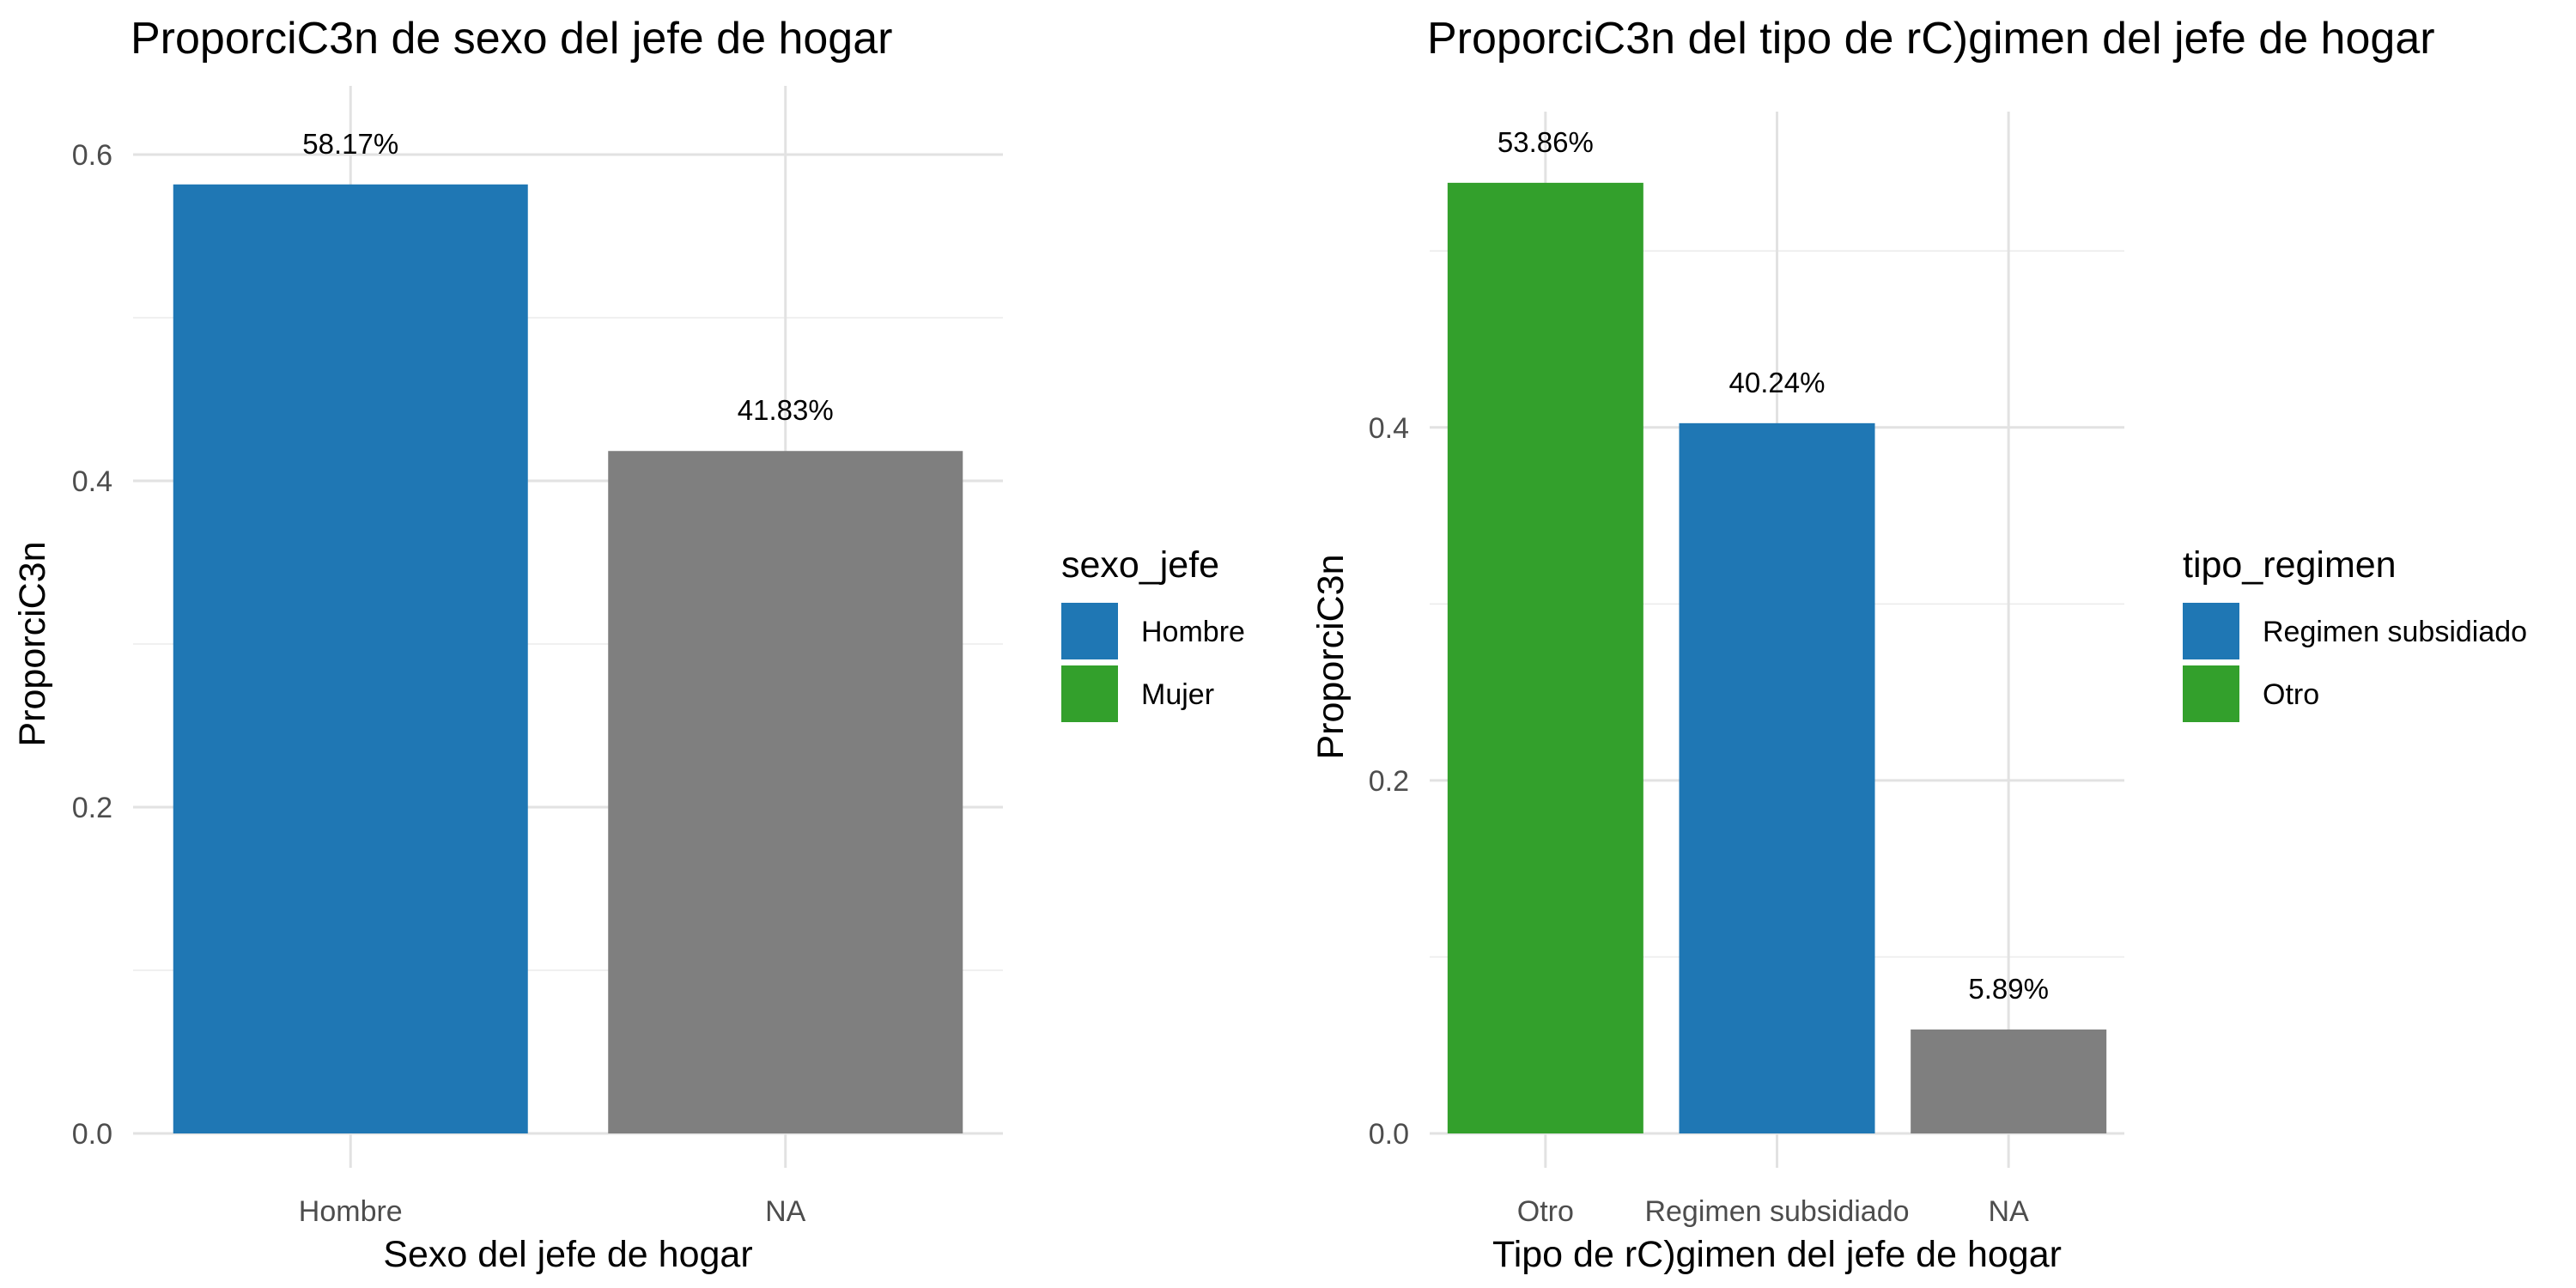 The height and width of the screenshot is (1288, 2576). Describe the element at coordinates (1777, 1254) in the screenshot. I see `x-axis-label: Tipo de rC)gimen del jefe de hogar` at that location.